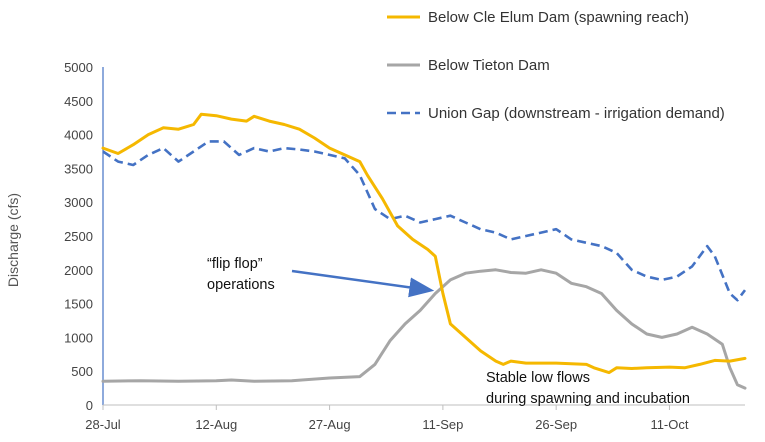  I want to click on annotation-arrow, so click(363, 283).